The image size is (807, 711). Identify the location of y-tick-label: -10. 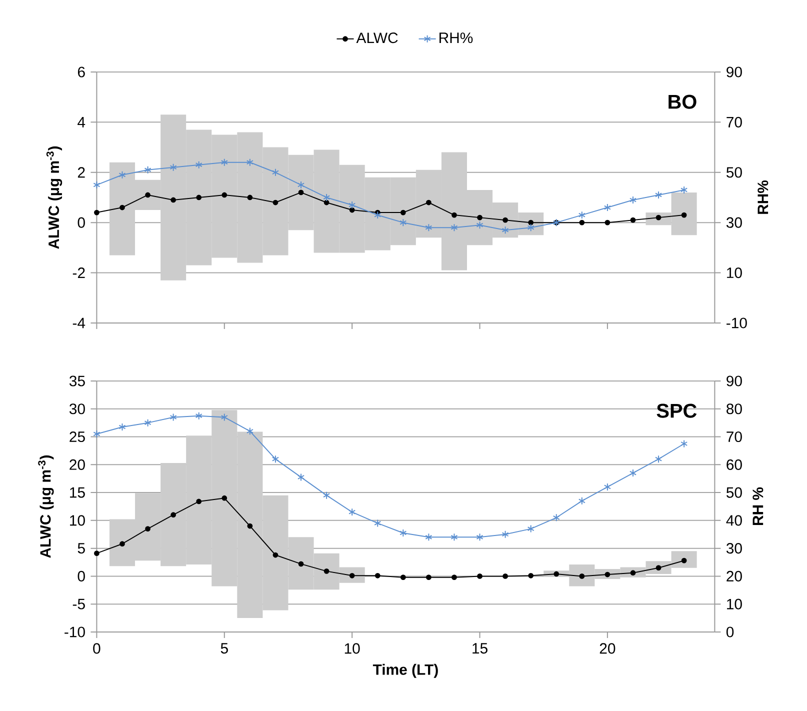
(74, 632).